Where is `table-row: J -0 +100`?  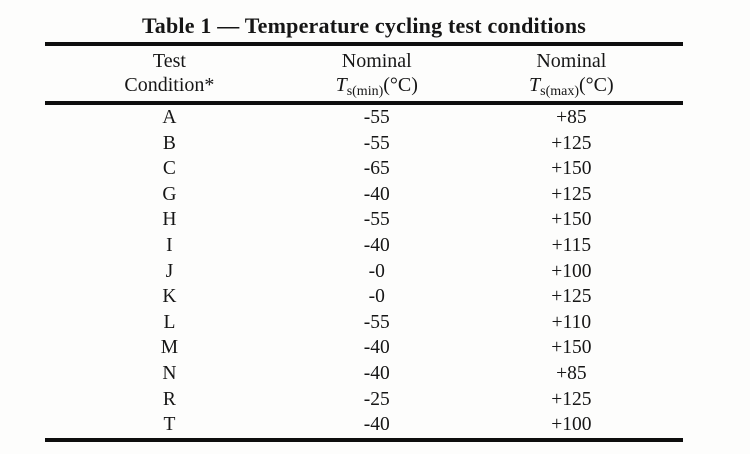
table-row: J -0 +100 is located at coordinates (364, 272).